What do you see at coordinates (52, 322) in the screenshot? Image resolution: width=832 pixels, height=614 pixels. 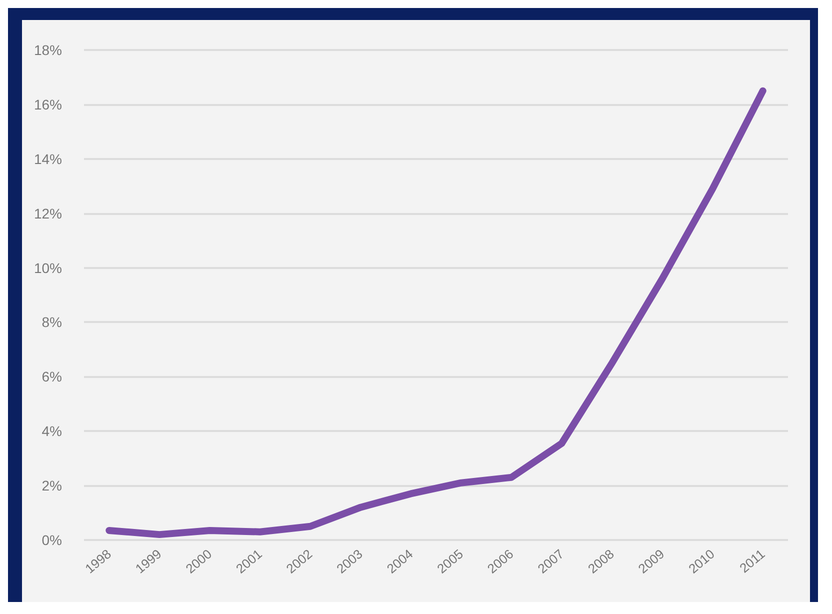 I see `y-tick-label: 8%` at bounding box center [52, 322].